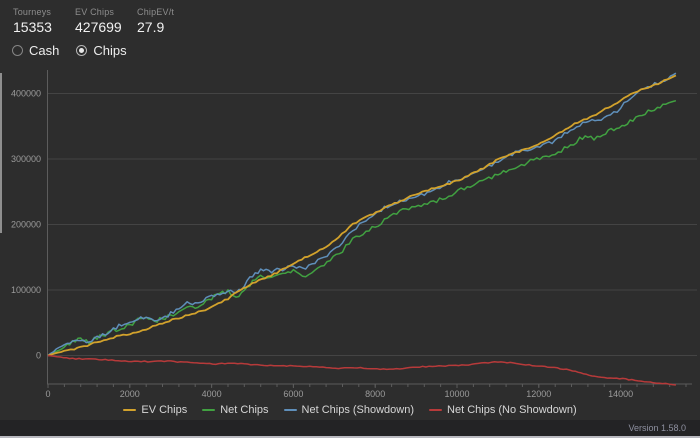 The height and width of the screenshot is (438, 700). I want to click on radio-cash: Cash, so click(35, 50).